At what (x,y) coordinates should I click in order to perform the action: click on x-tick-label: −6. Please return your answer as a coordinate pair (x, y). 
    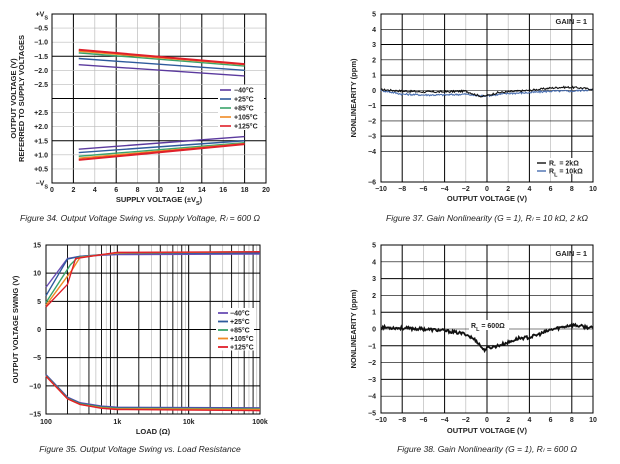
    Looking at the image, I should click on (423, 420).